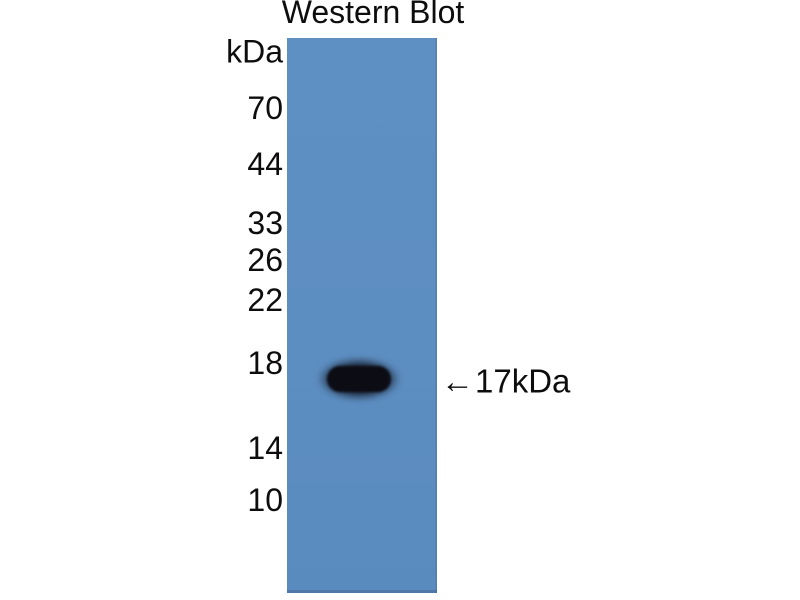  I want to click on band-annotation: ←17kDa, so click(505, 381).